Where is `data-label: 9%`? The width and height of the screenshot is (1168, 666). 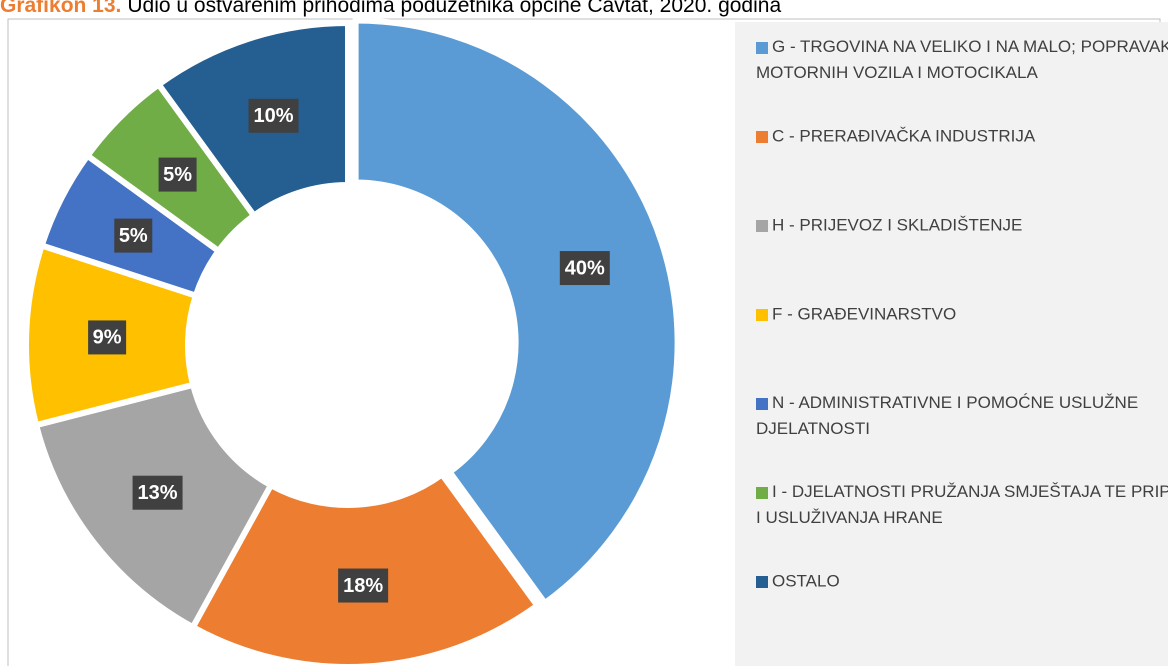
data-label: 9% is located at coordinates (107, 338).